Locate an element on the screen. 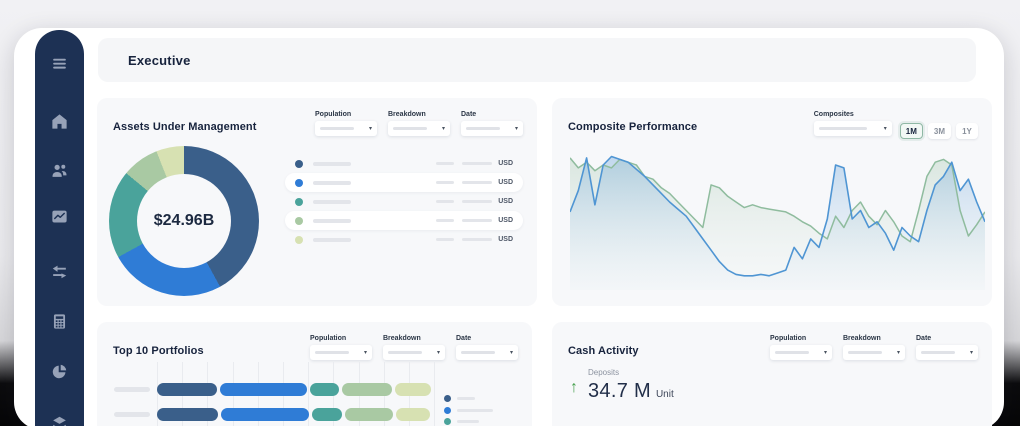  sidebar-item-holdings is located at coordinates (59, 419).